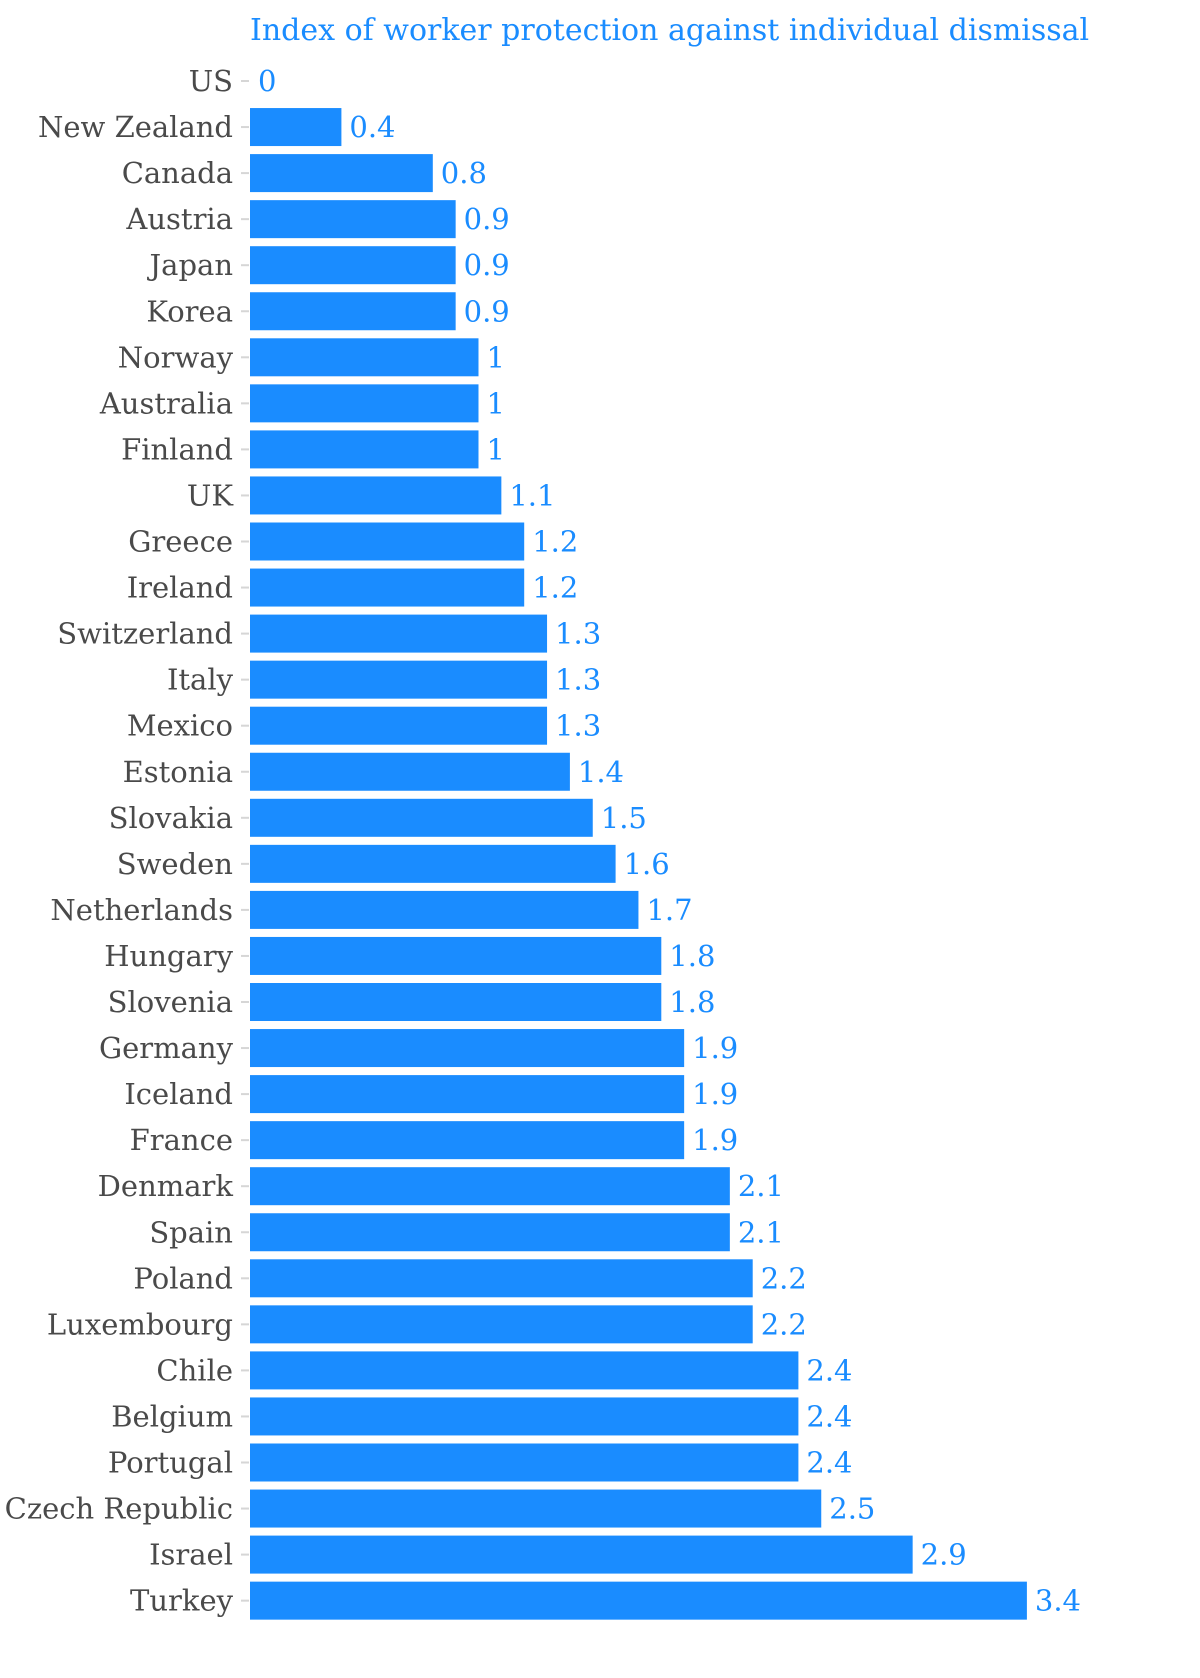  Describe the element at coordinates (166, 1048) in the screenshot. I see `category-label: Germany` at that location.